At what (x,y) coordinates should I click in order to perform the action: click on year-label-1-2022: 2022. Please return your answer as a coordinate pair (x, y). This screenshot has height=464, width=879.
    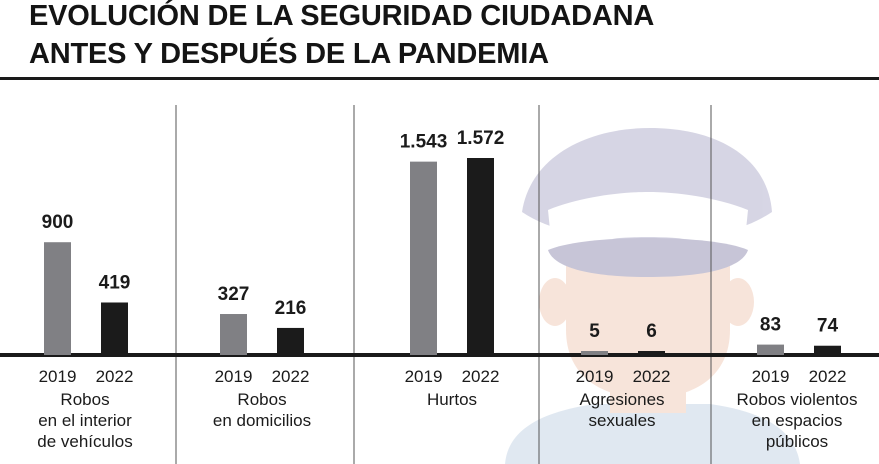
    Looking at the image, I should click on (115, 376).